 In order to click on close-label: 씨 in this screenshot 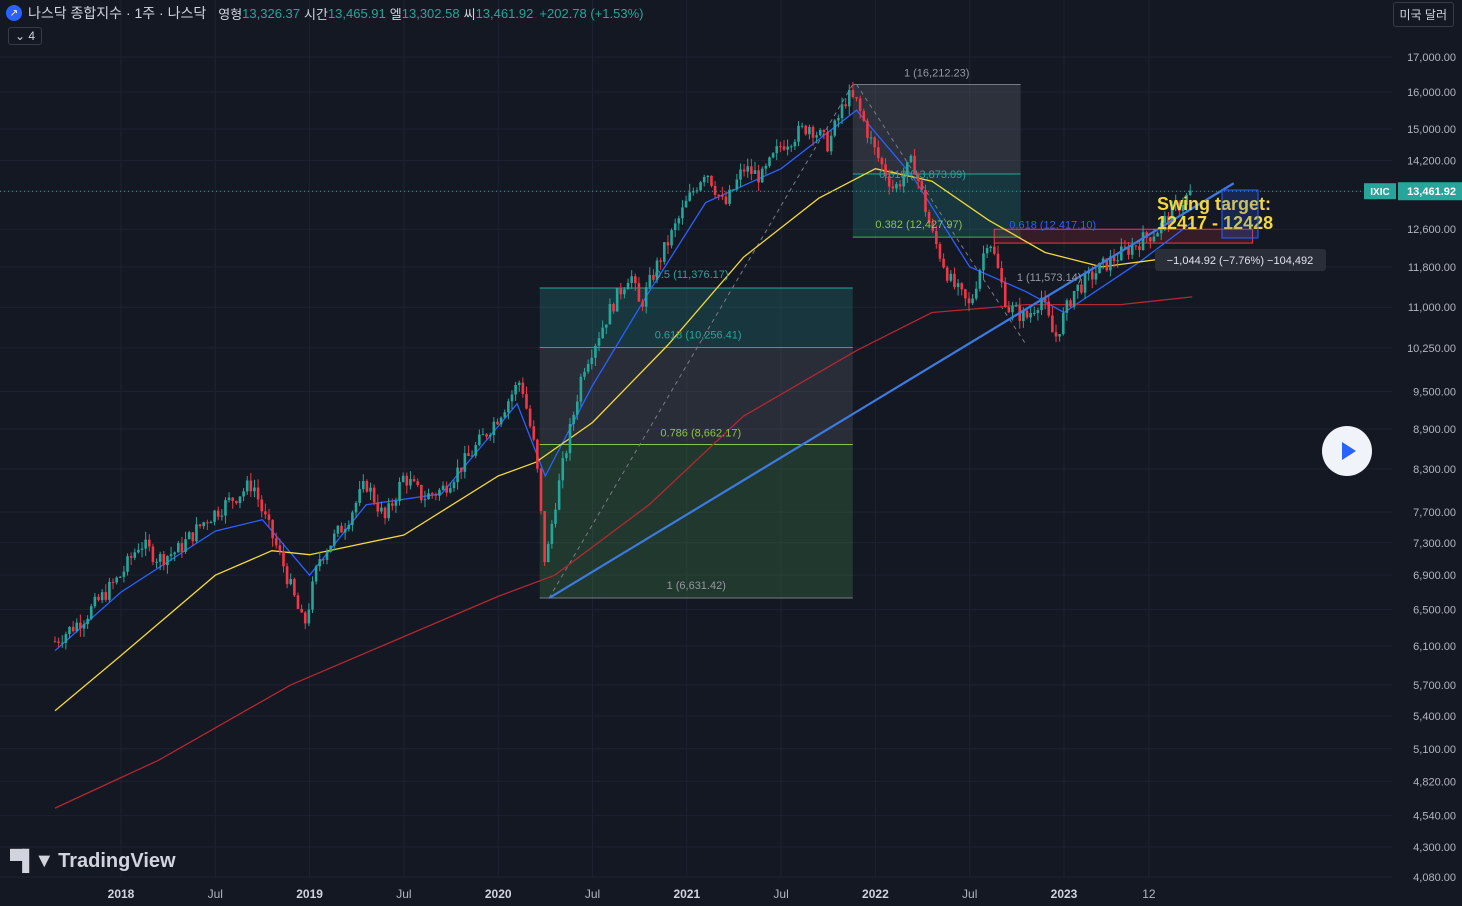, I will do `click(469, 14)`.